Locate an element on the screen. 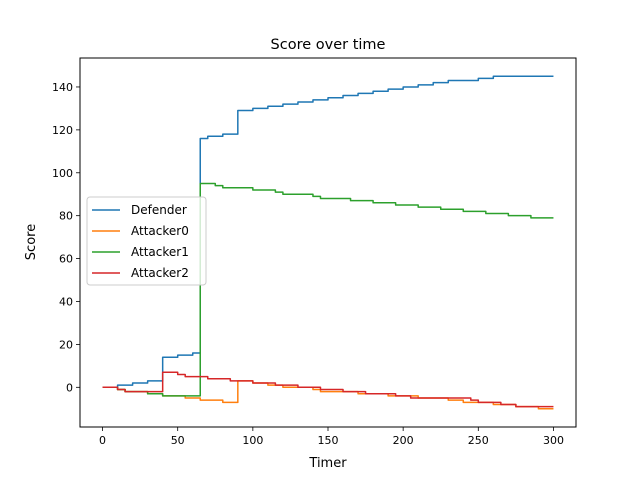  legend-label-attacker1: Attacker1 is located at coordinates (160, 252).